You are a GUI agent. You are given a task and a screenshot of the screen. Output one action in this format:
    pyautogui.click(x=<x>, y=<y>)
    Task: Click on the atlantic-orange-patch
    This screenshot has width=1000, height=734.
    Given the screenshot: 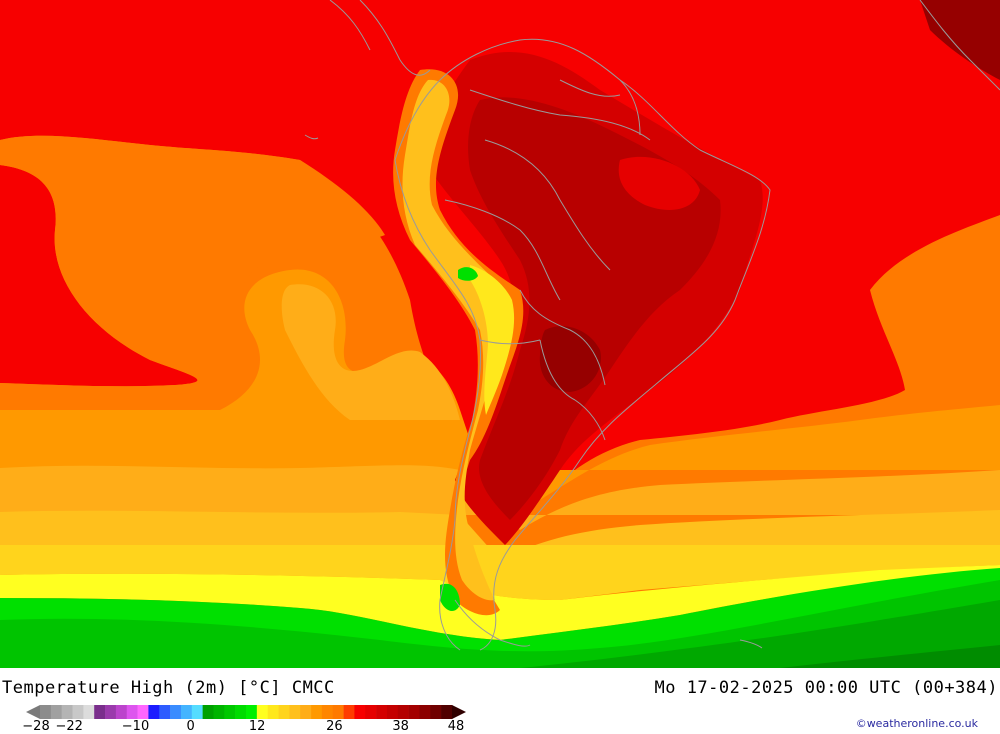 What is the action you would take?
    pyautogui.click(x=937, y=310)
    